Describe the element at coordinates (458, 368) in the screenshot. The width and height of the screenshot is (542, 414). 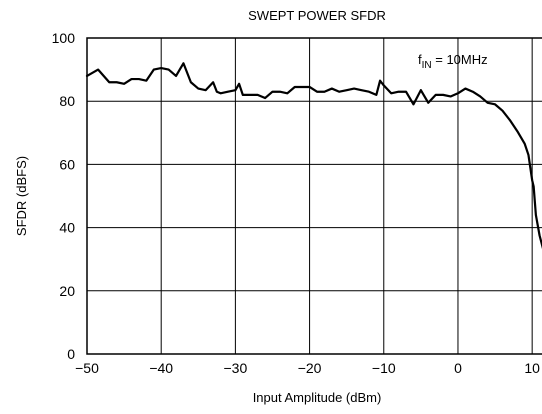
I see `x-tick-label: 0` at that location.